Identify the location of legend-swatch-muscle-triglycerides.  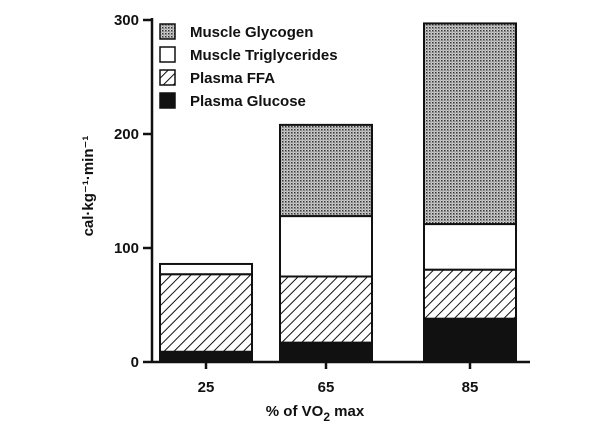
(167, 54).